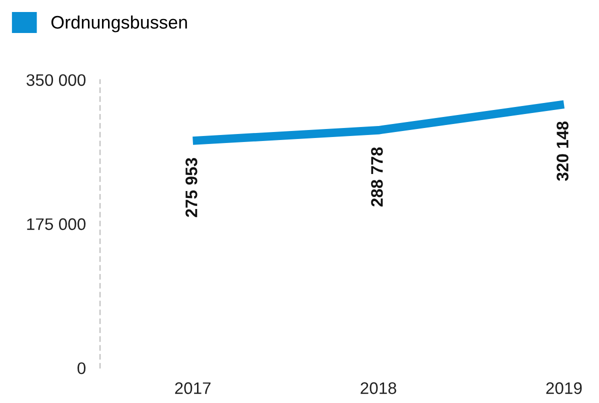 The image size is (599, 403). What do you see at coordinates (193, 388) in the screenshot?
I see `x-tick-label: 2017` at bounding box center [193, 388].